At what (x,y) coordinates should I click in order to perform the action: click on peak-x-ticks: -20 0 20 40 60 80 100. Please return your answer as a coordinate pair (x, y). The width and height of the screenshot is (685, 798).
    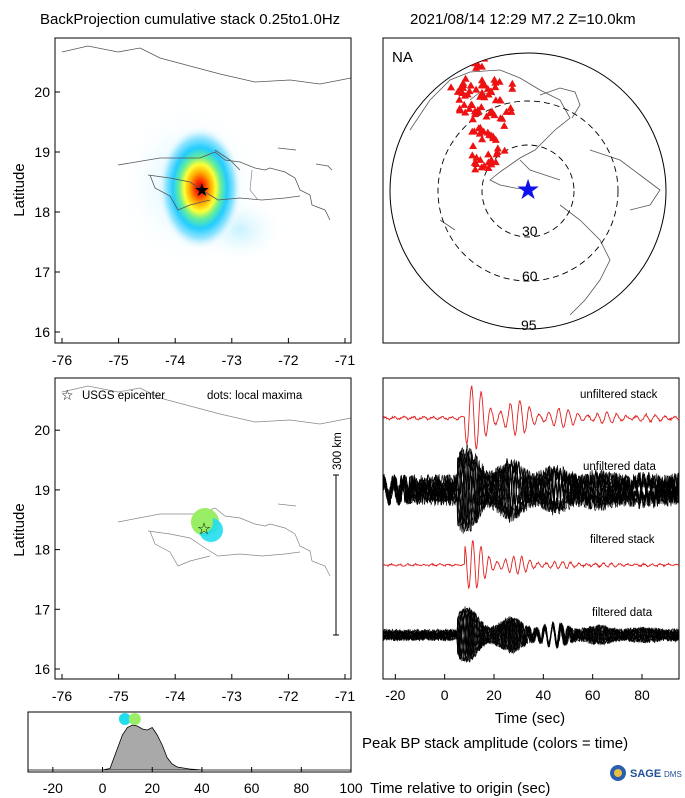
    Looking at the image, I should click on (203, 781).